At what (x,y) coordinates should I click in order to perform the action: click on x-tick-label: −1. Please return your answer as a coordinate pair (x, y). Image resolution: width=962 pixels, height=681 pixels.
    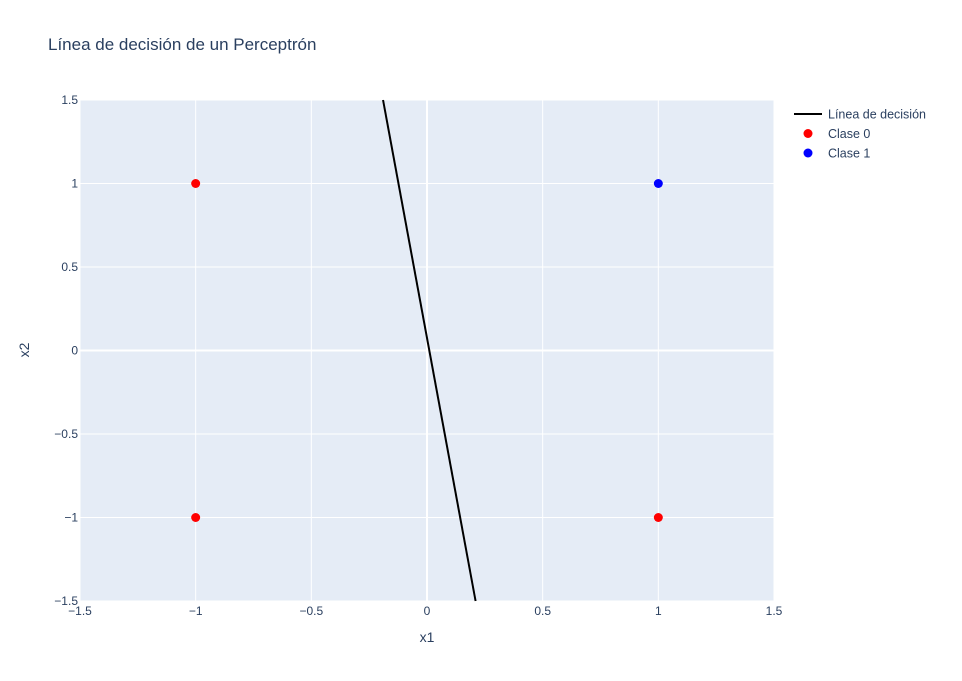
    Looking at the image, I should click on (196, 611).